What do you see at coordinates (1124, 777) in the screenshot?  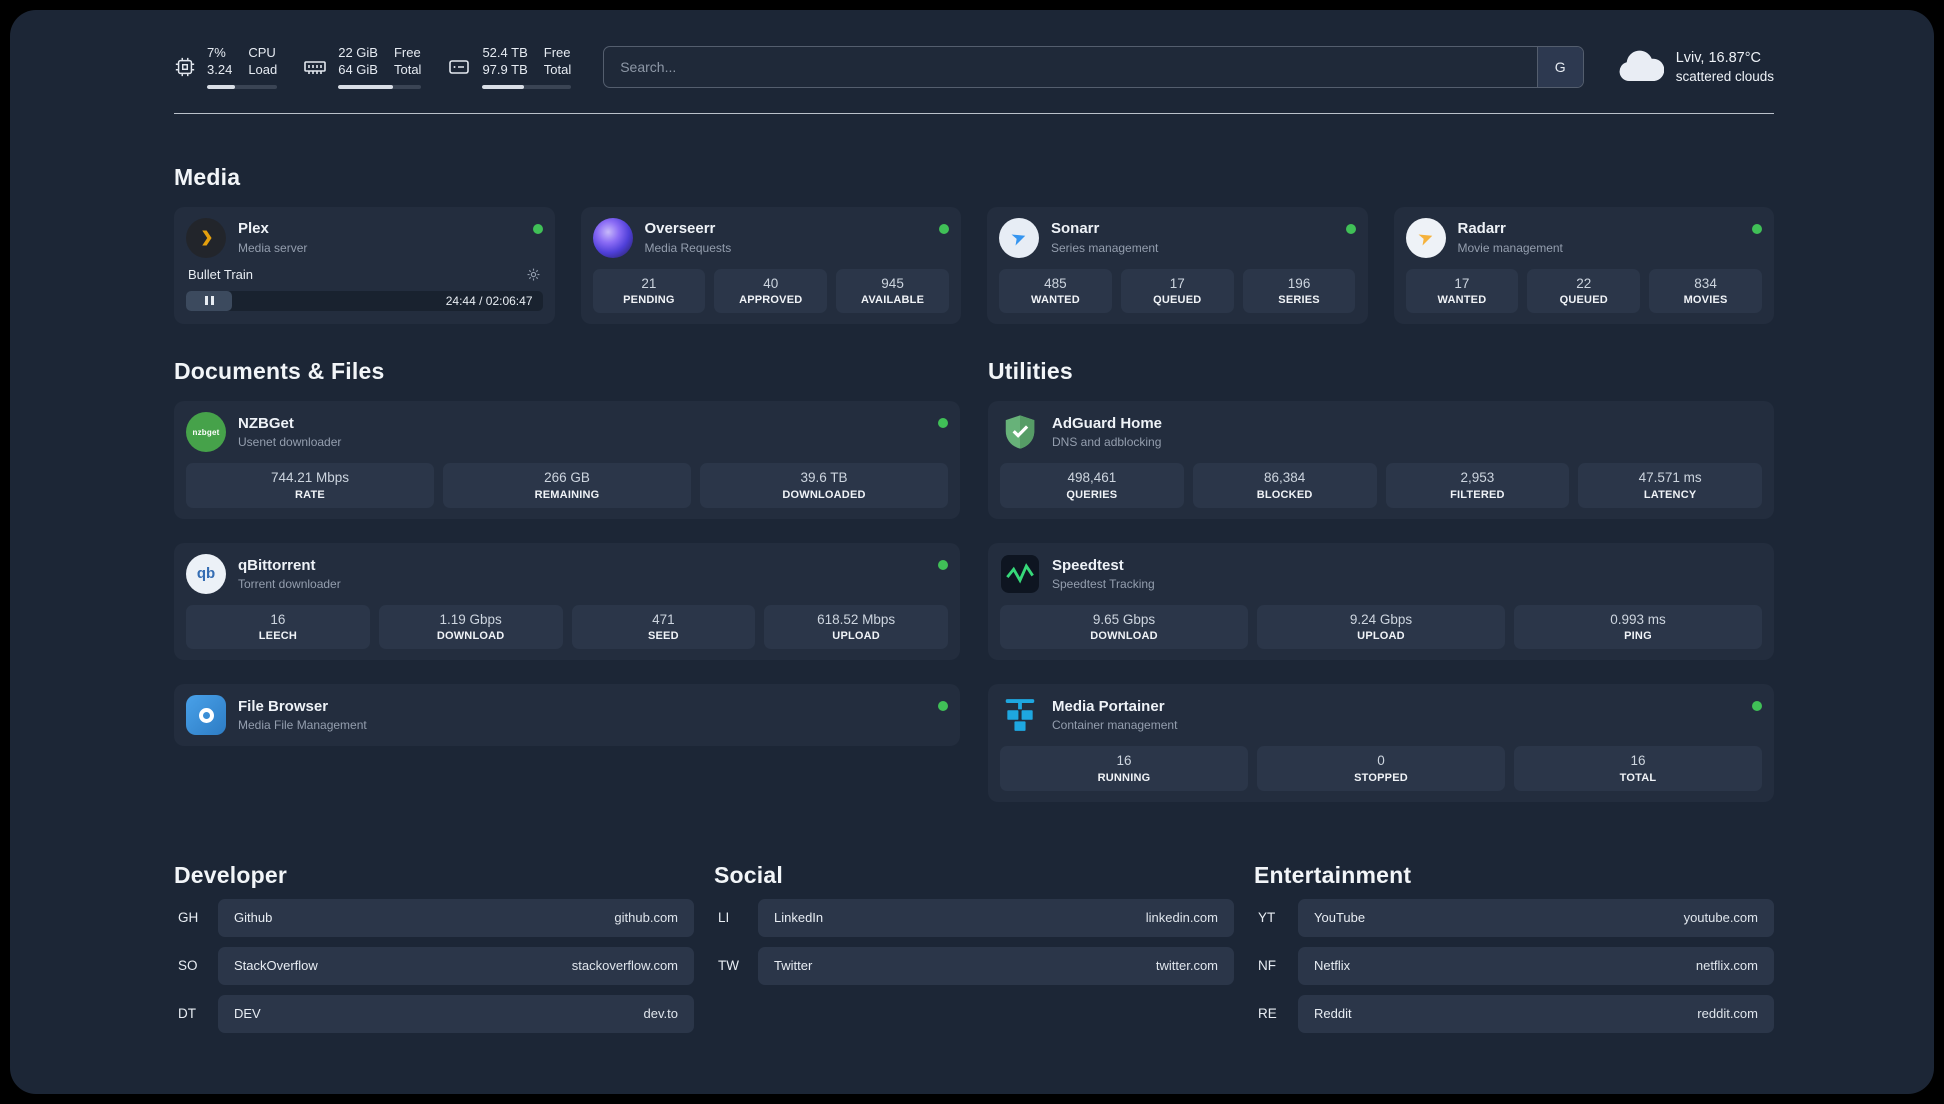 I see `stat-label: RUNNING` at bounding box center [1124, 777].